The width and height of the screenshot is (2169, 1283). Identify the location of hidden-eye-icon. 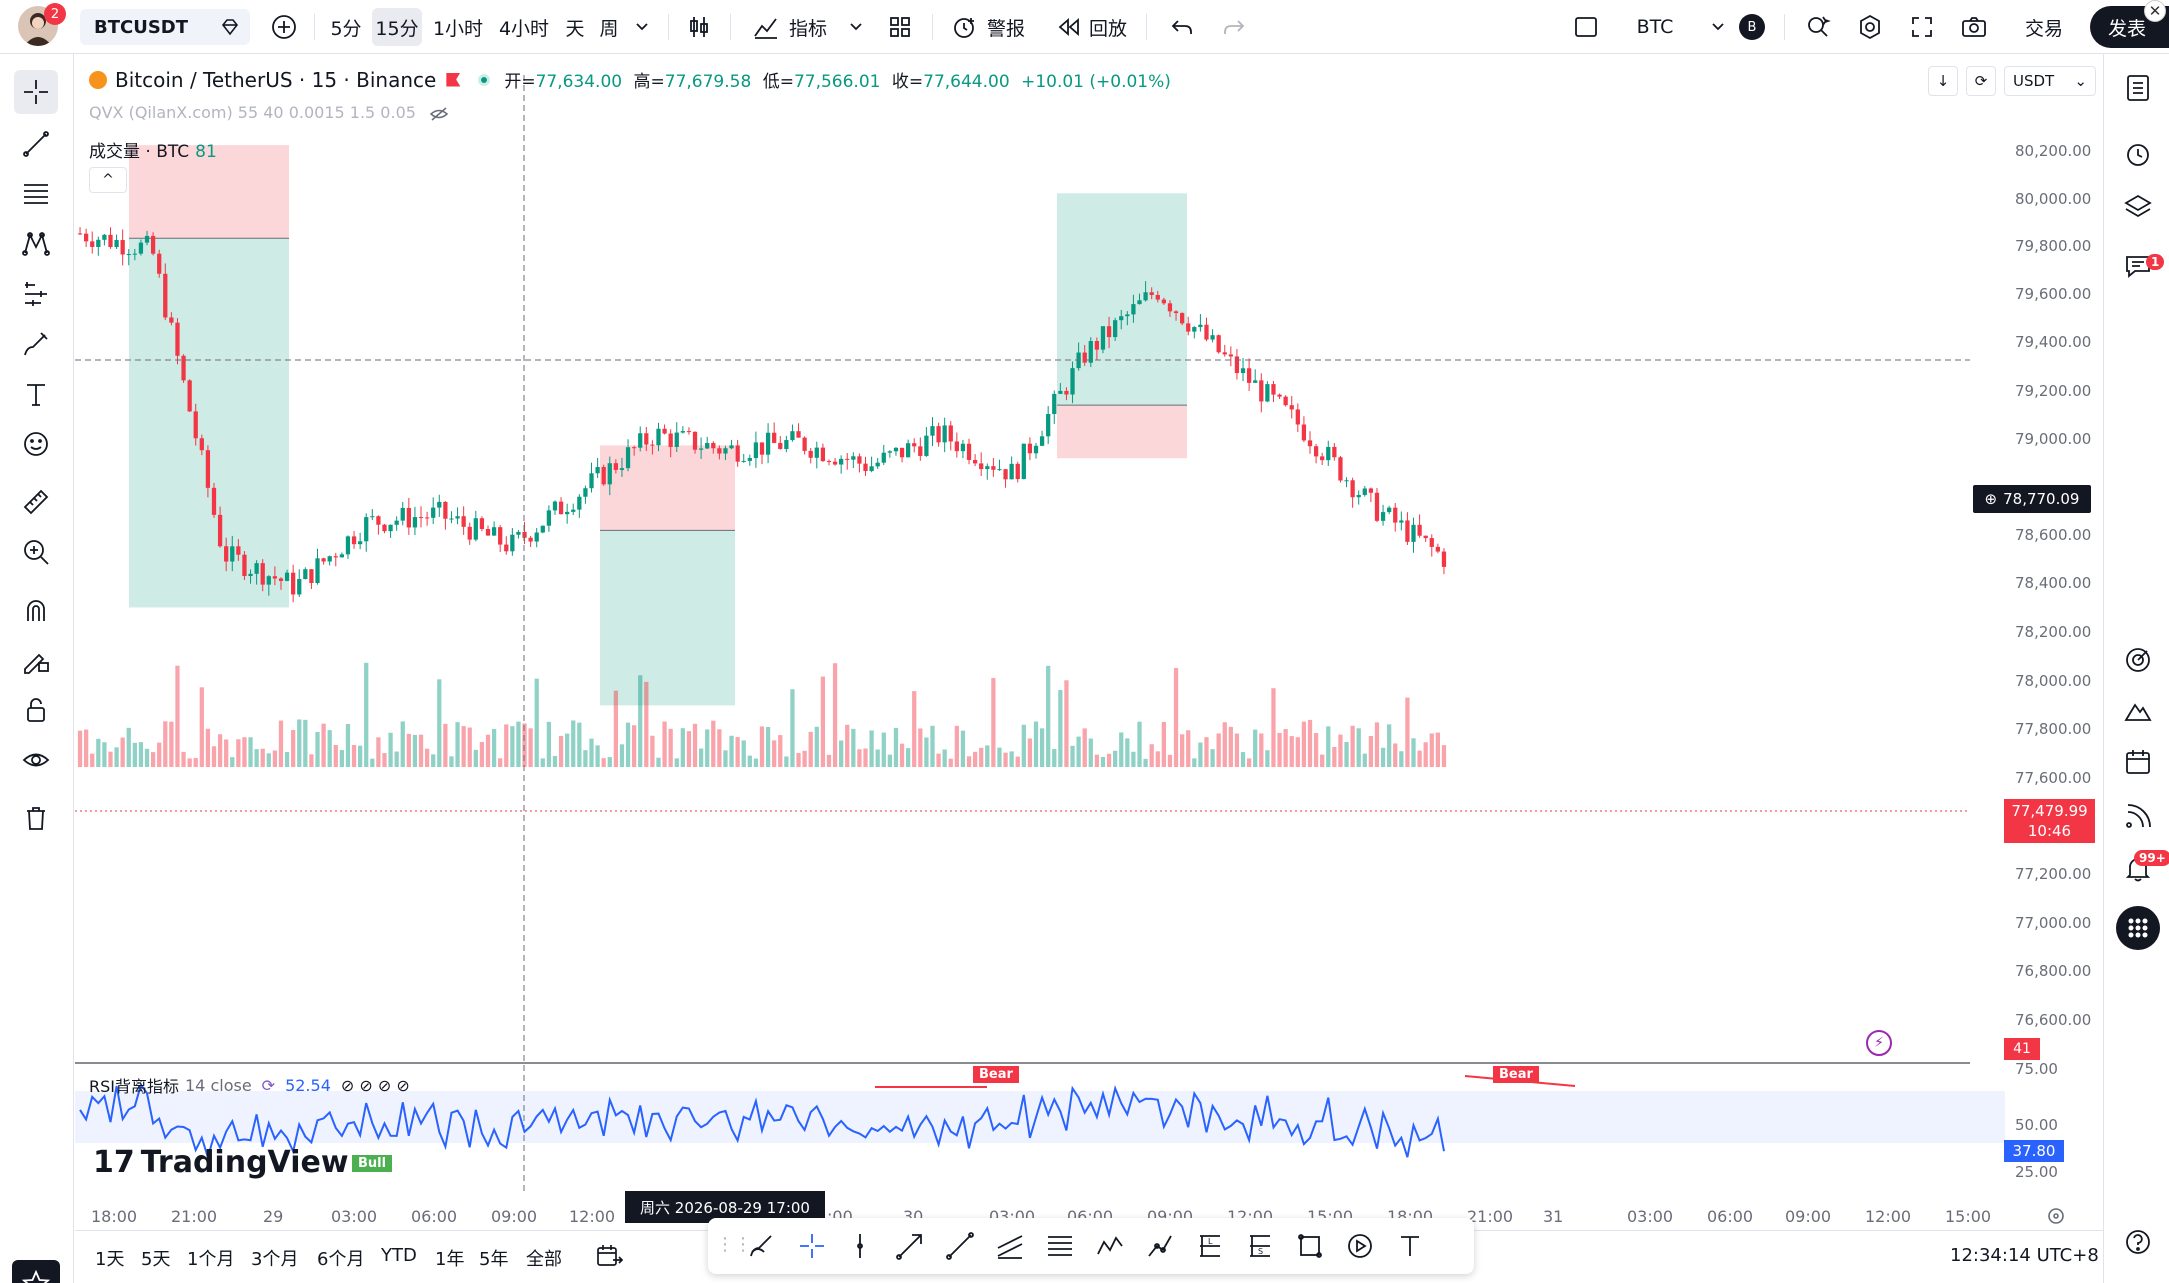
(439, 112).